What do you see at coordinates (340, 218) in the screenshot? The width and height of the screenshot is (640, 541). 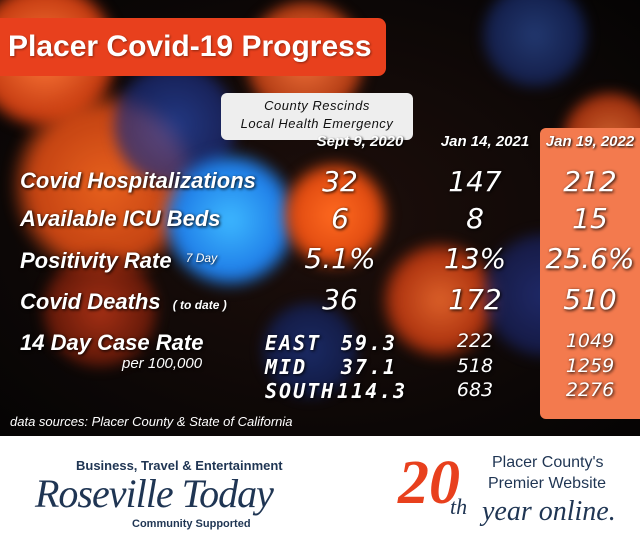 I see `value-cell: 6` at bounding box center [340, 218].